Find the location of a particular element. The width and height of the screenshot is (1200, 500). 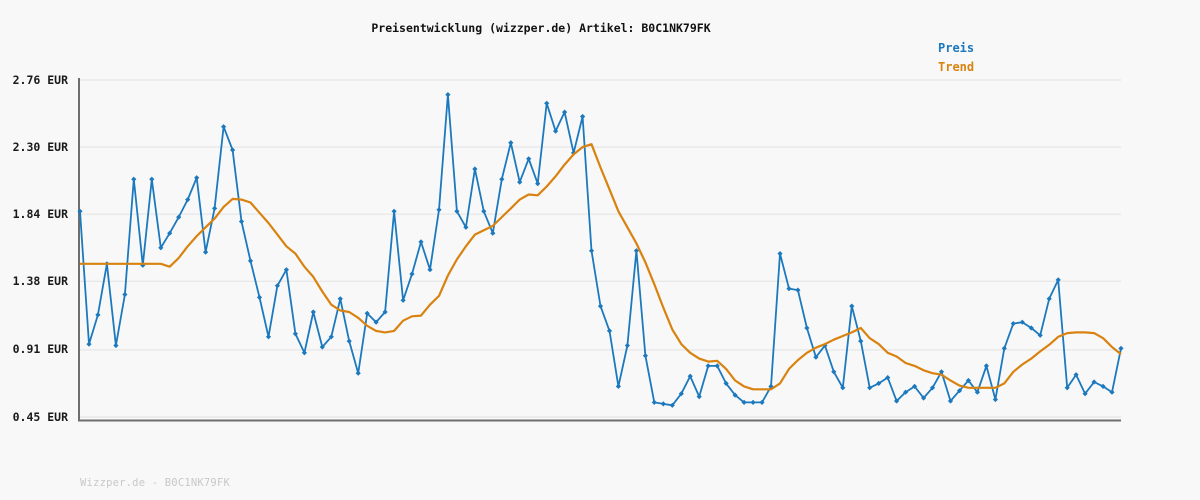

y-tick-label: 1.38 EUR is located at coordinates (40, 280).